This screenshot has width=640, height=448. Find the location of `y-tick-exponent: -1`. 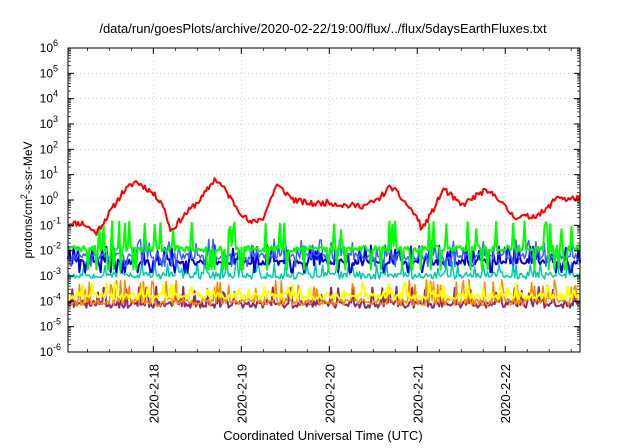

y-tick-exponent: -1 is located at coordinates (57, 220).